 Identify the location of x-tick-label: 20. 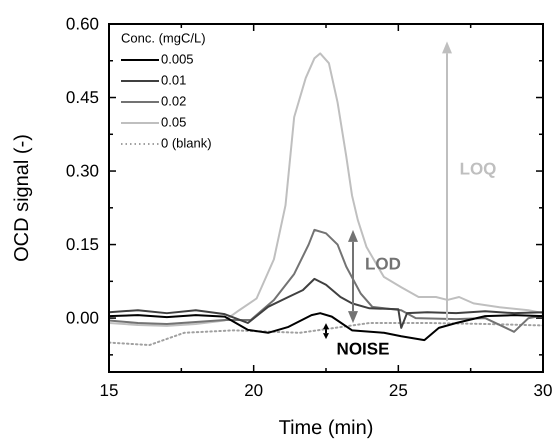
(254, 390).